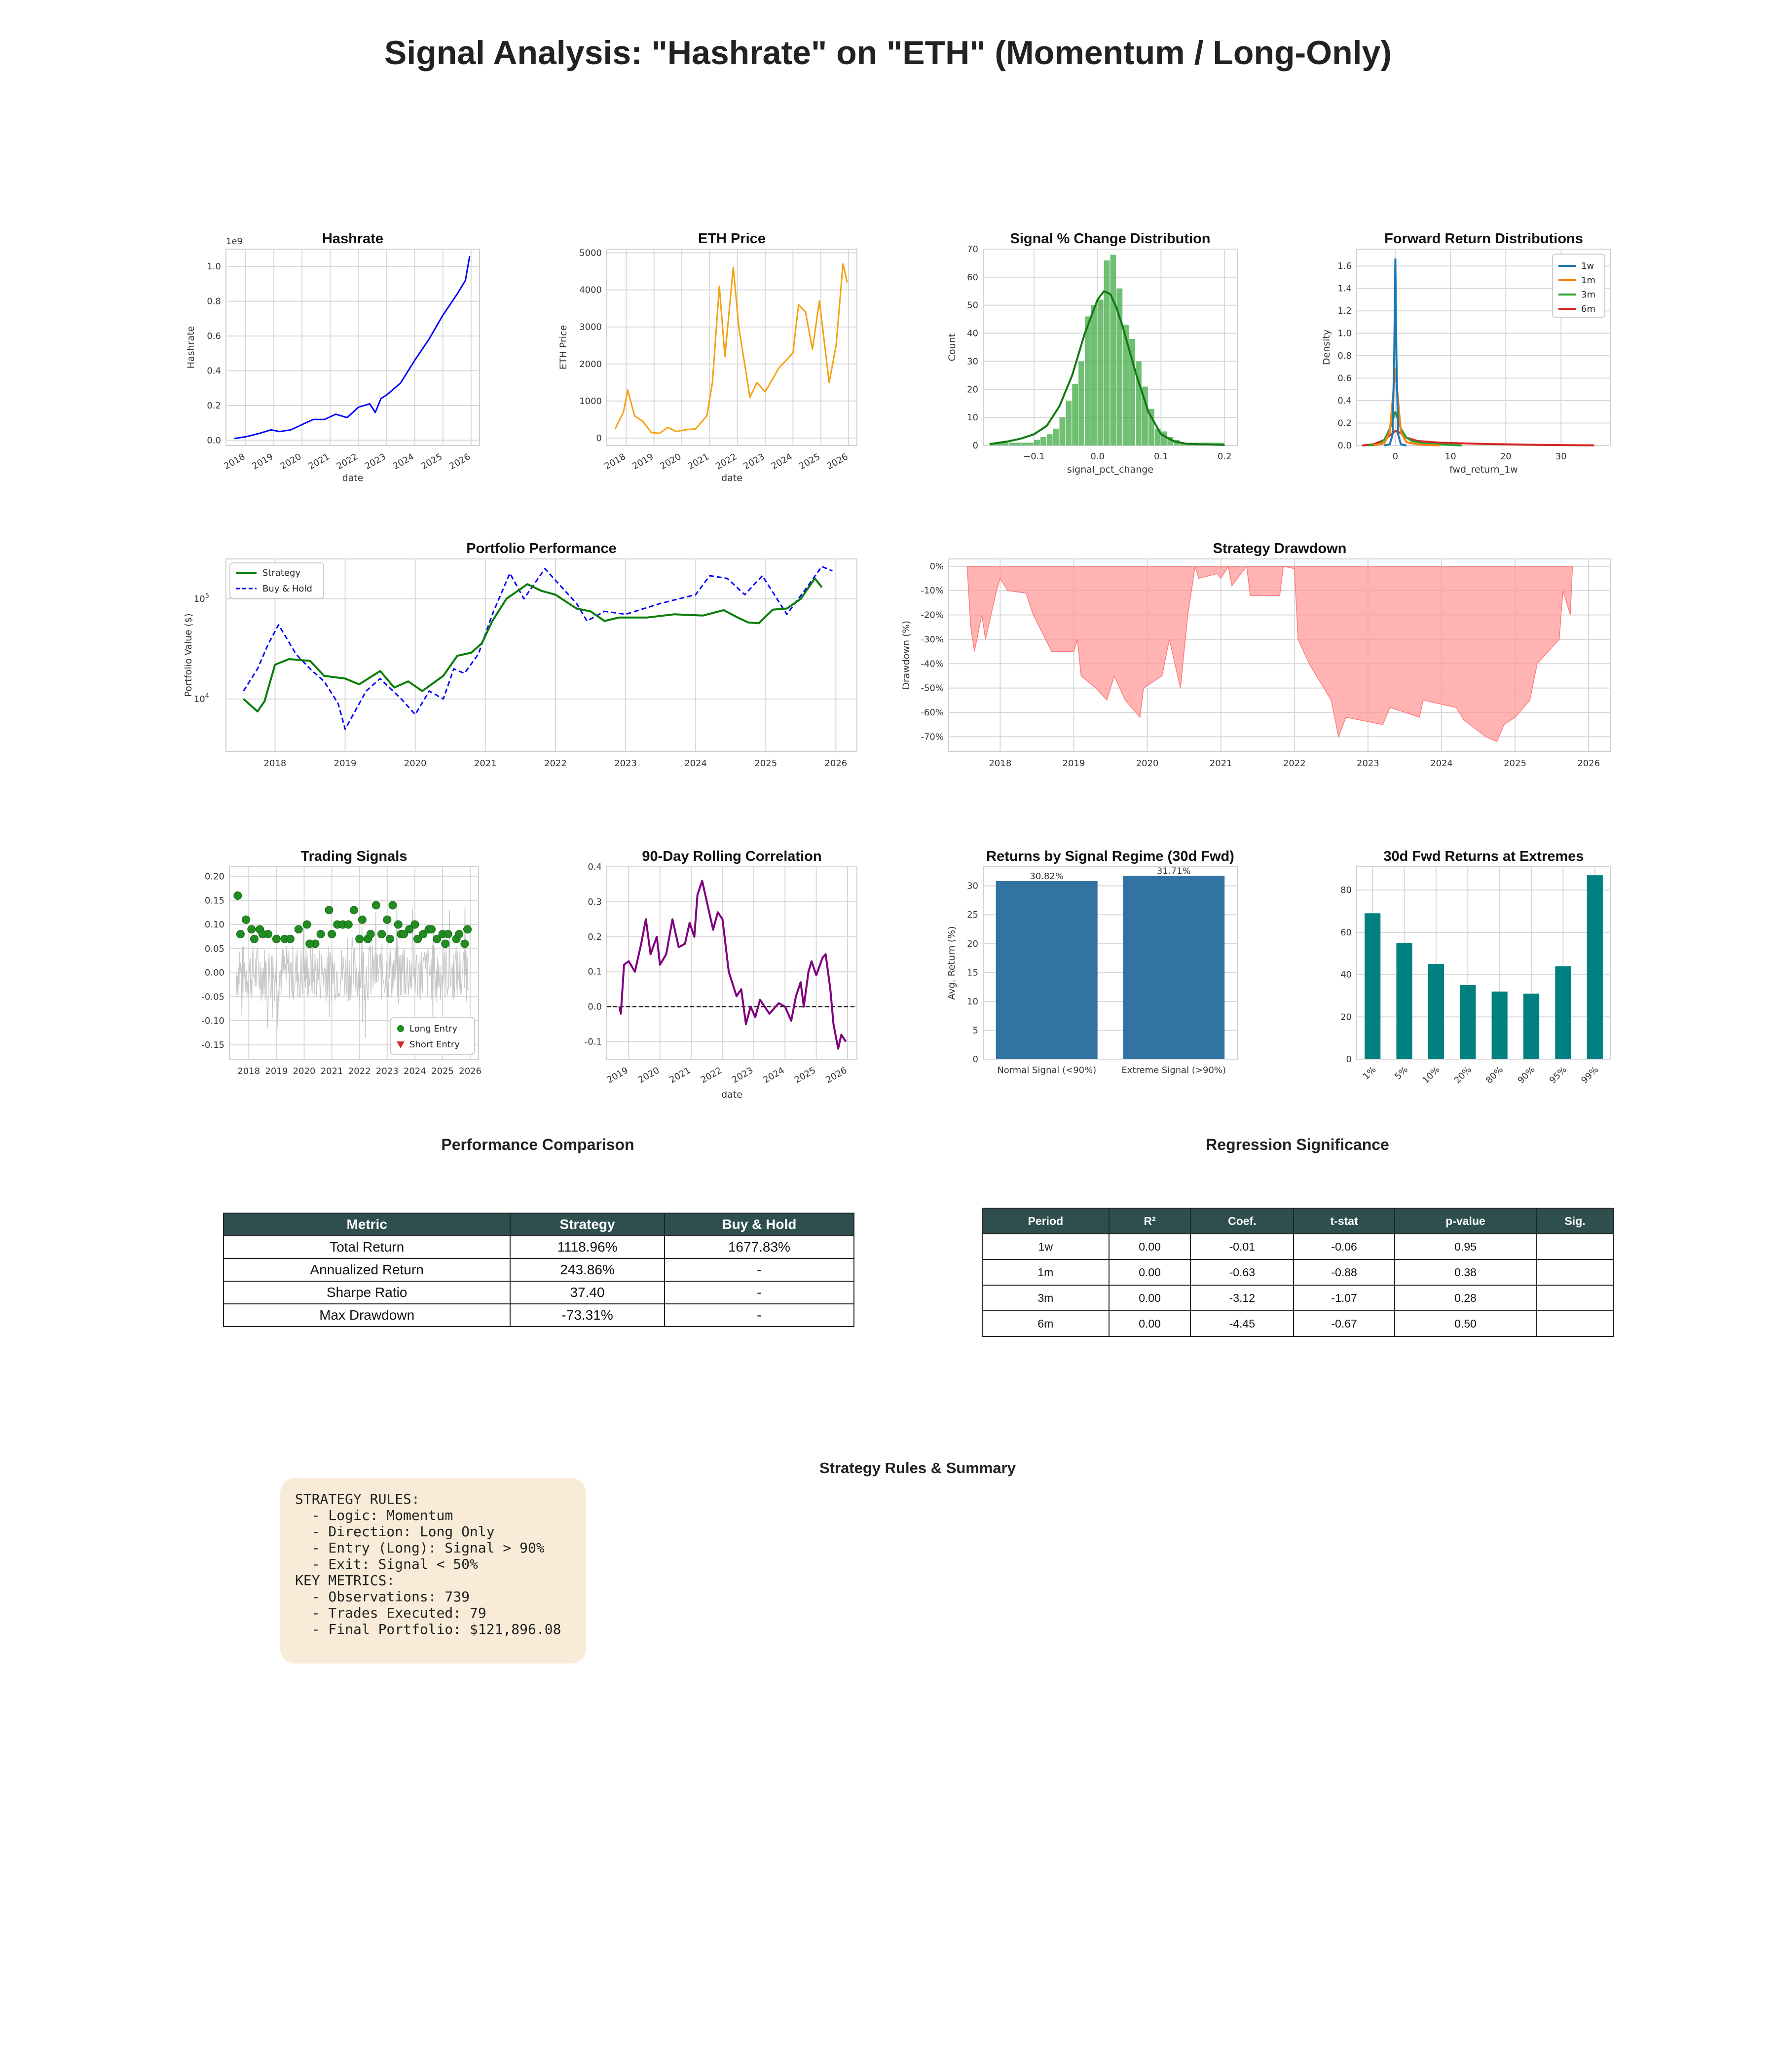 This screenshot has width=1776, height=2072. What do you see at coordinates (353, 478) in the screenshot?
I see `hashrate-x-axis-label: date` at bounding box center [353, 478].